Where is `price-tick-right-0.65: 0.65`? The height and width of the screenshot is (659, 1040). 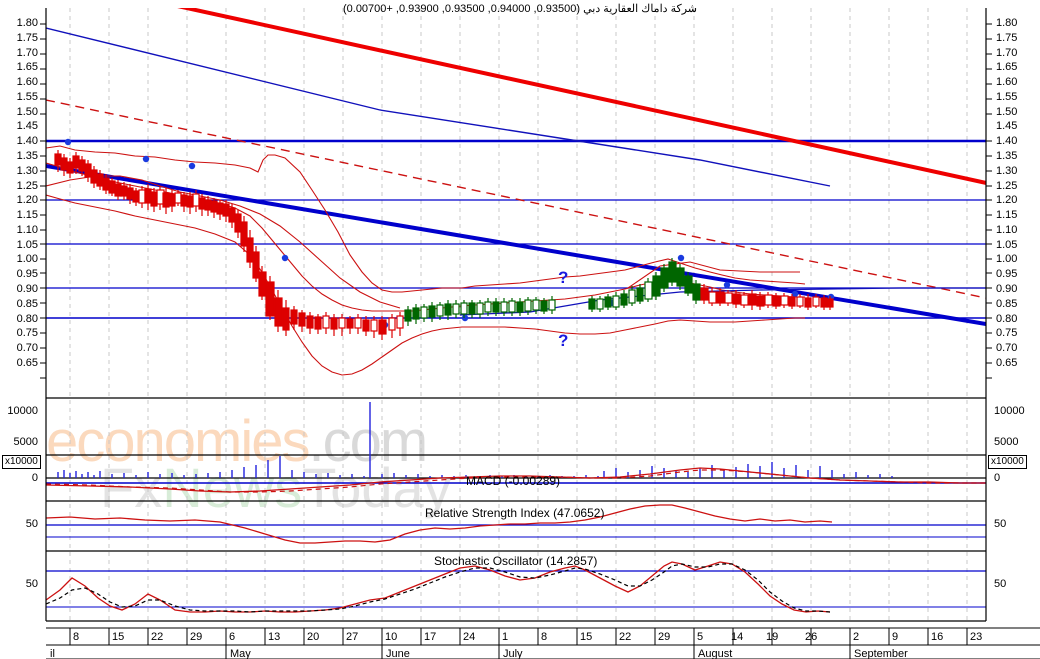
price-tick-right-0.65: 0.65 is located at coordinates (1007, 363).